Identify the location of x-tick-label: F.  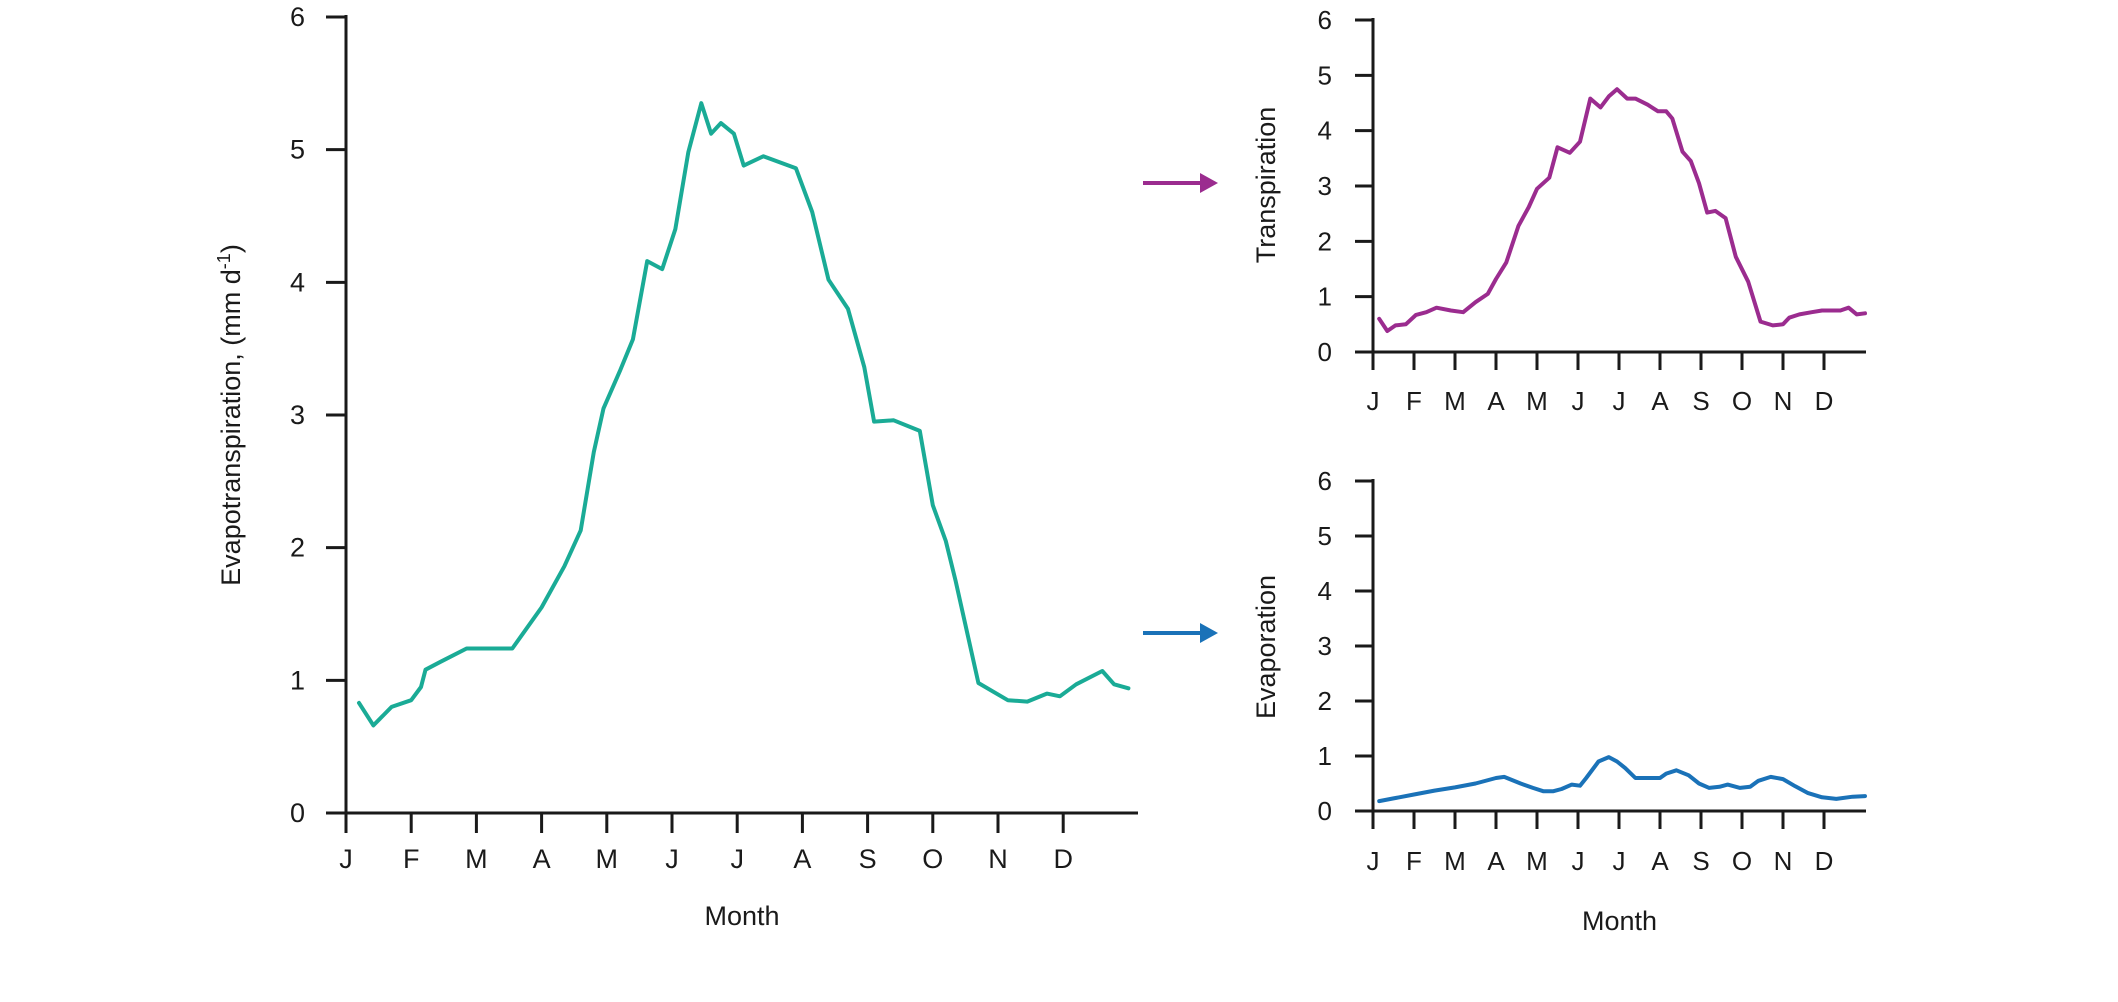
(1414, 861).